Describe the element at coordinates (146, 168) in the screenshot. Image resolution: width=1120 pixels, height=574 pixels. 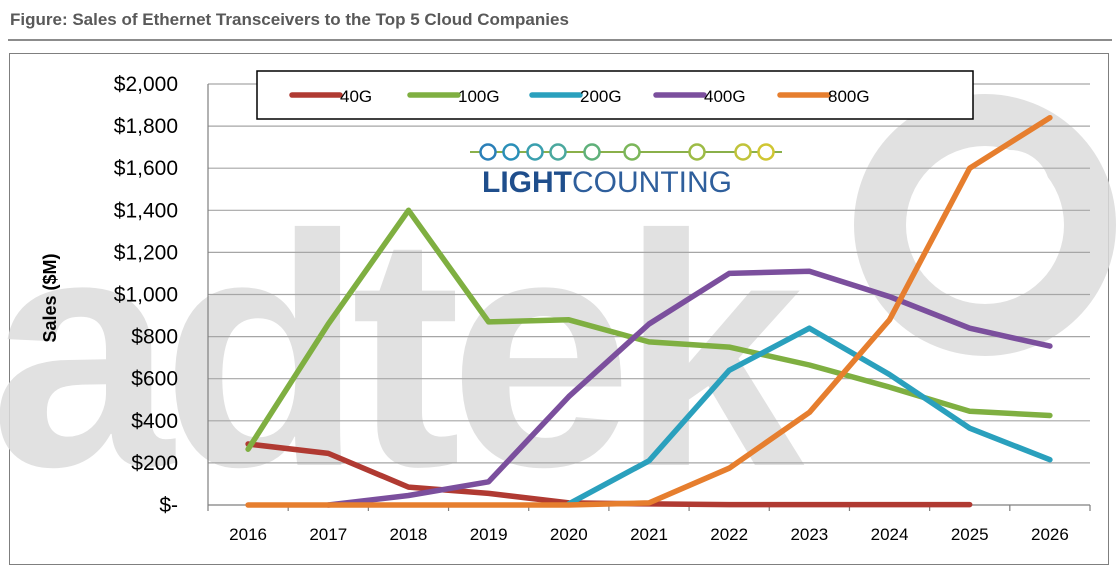
I see `y-tick-label: $1,600` at that location.